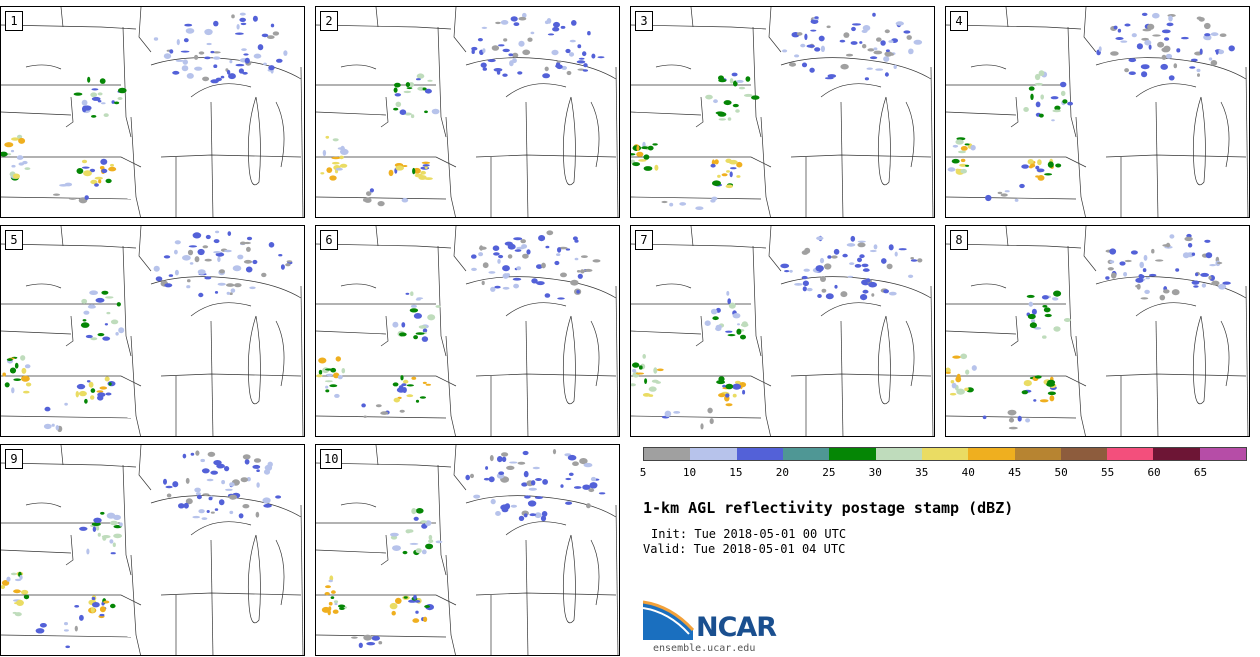  What do you see at coordinates (644, 240) in the screenshot?
I see `panel-number: 7` at bounding box center [644, 240].